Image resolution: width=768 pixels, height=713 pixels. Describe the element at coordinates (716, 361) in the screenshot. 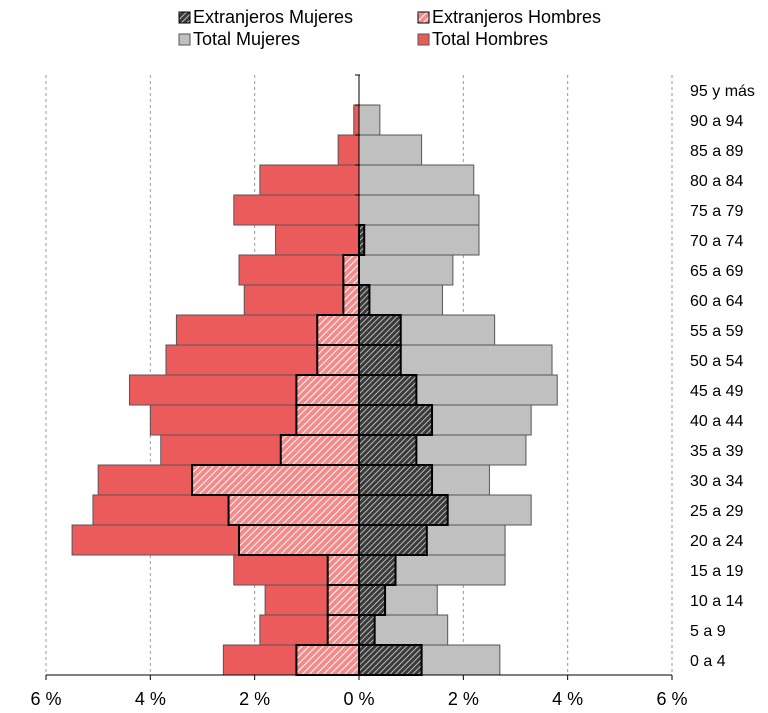

I see `age-group-label: 50 a 54` at that location.